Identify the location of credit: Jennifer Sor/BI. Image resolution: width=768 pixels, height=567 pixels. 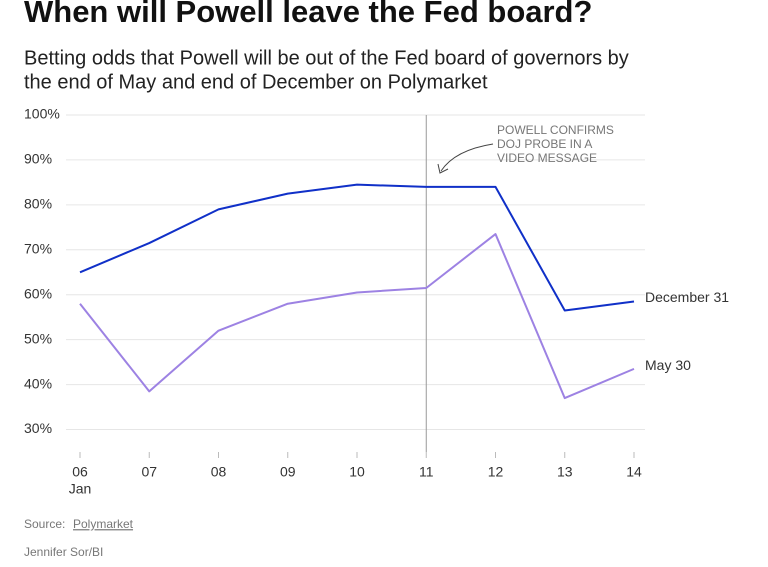
(63, 552).